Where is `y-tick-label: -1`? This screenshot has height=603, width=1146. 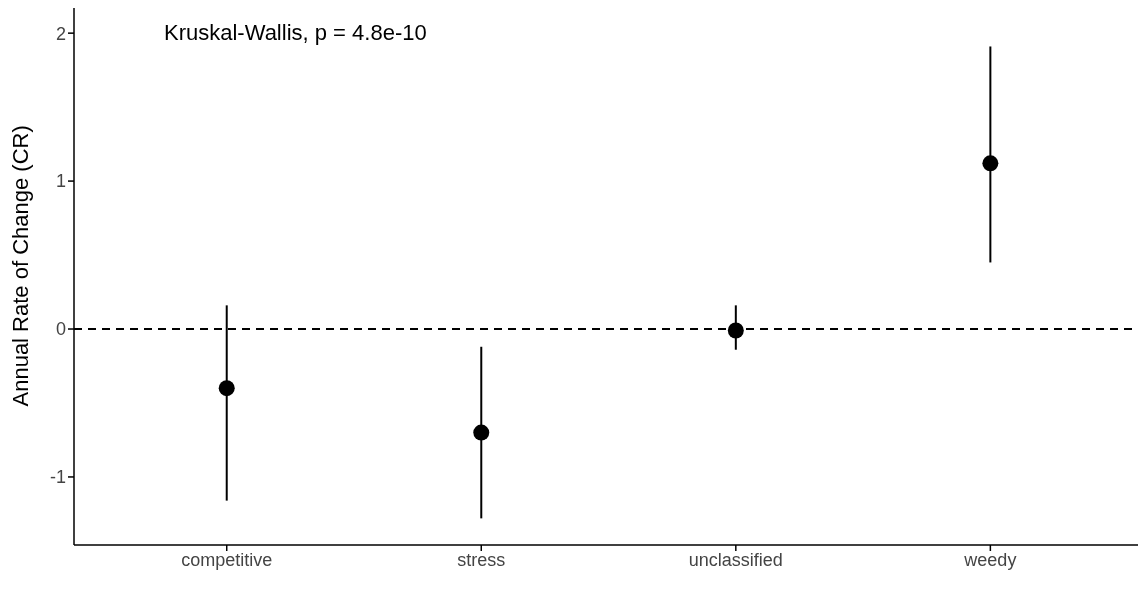
y-tick-label: -1 is located at coordinates (57, 477).